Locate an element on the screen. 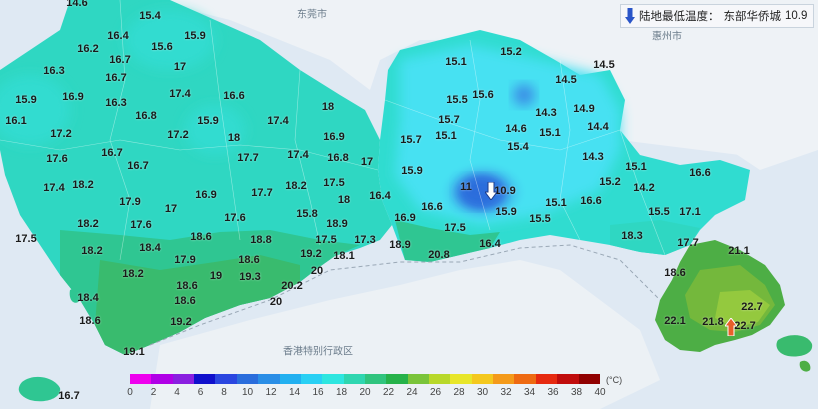  station-temp-label: 18.3 is located at coordinates (632, 236).